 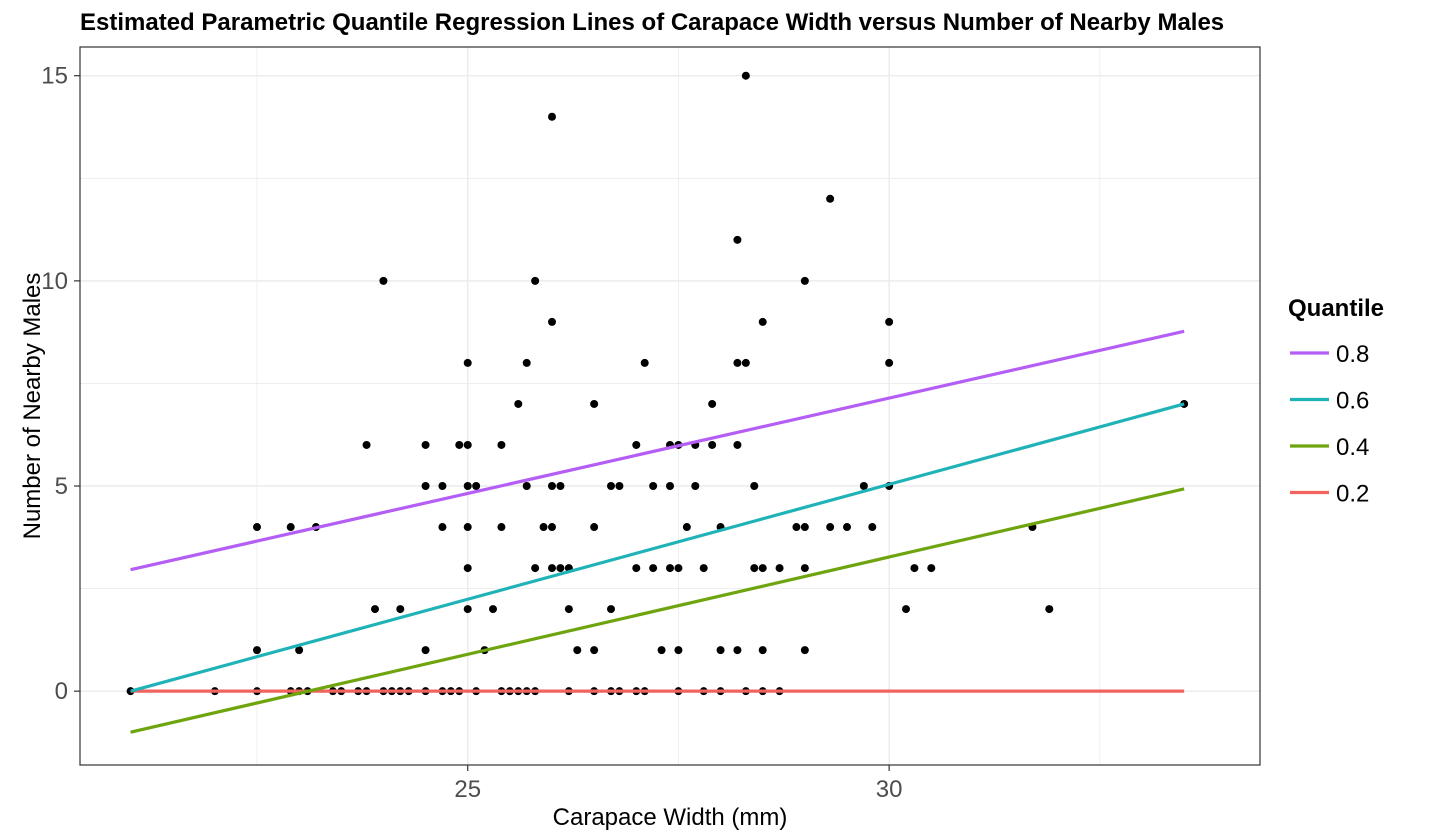 I want to click on legend-label: 0.8, so click(x=1352, y=354).